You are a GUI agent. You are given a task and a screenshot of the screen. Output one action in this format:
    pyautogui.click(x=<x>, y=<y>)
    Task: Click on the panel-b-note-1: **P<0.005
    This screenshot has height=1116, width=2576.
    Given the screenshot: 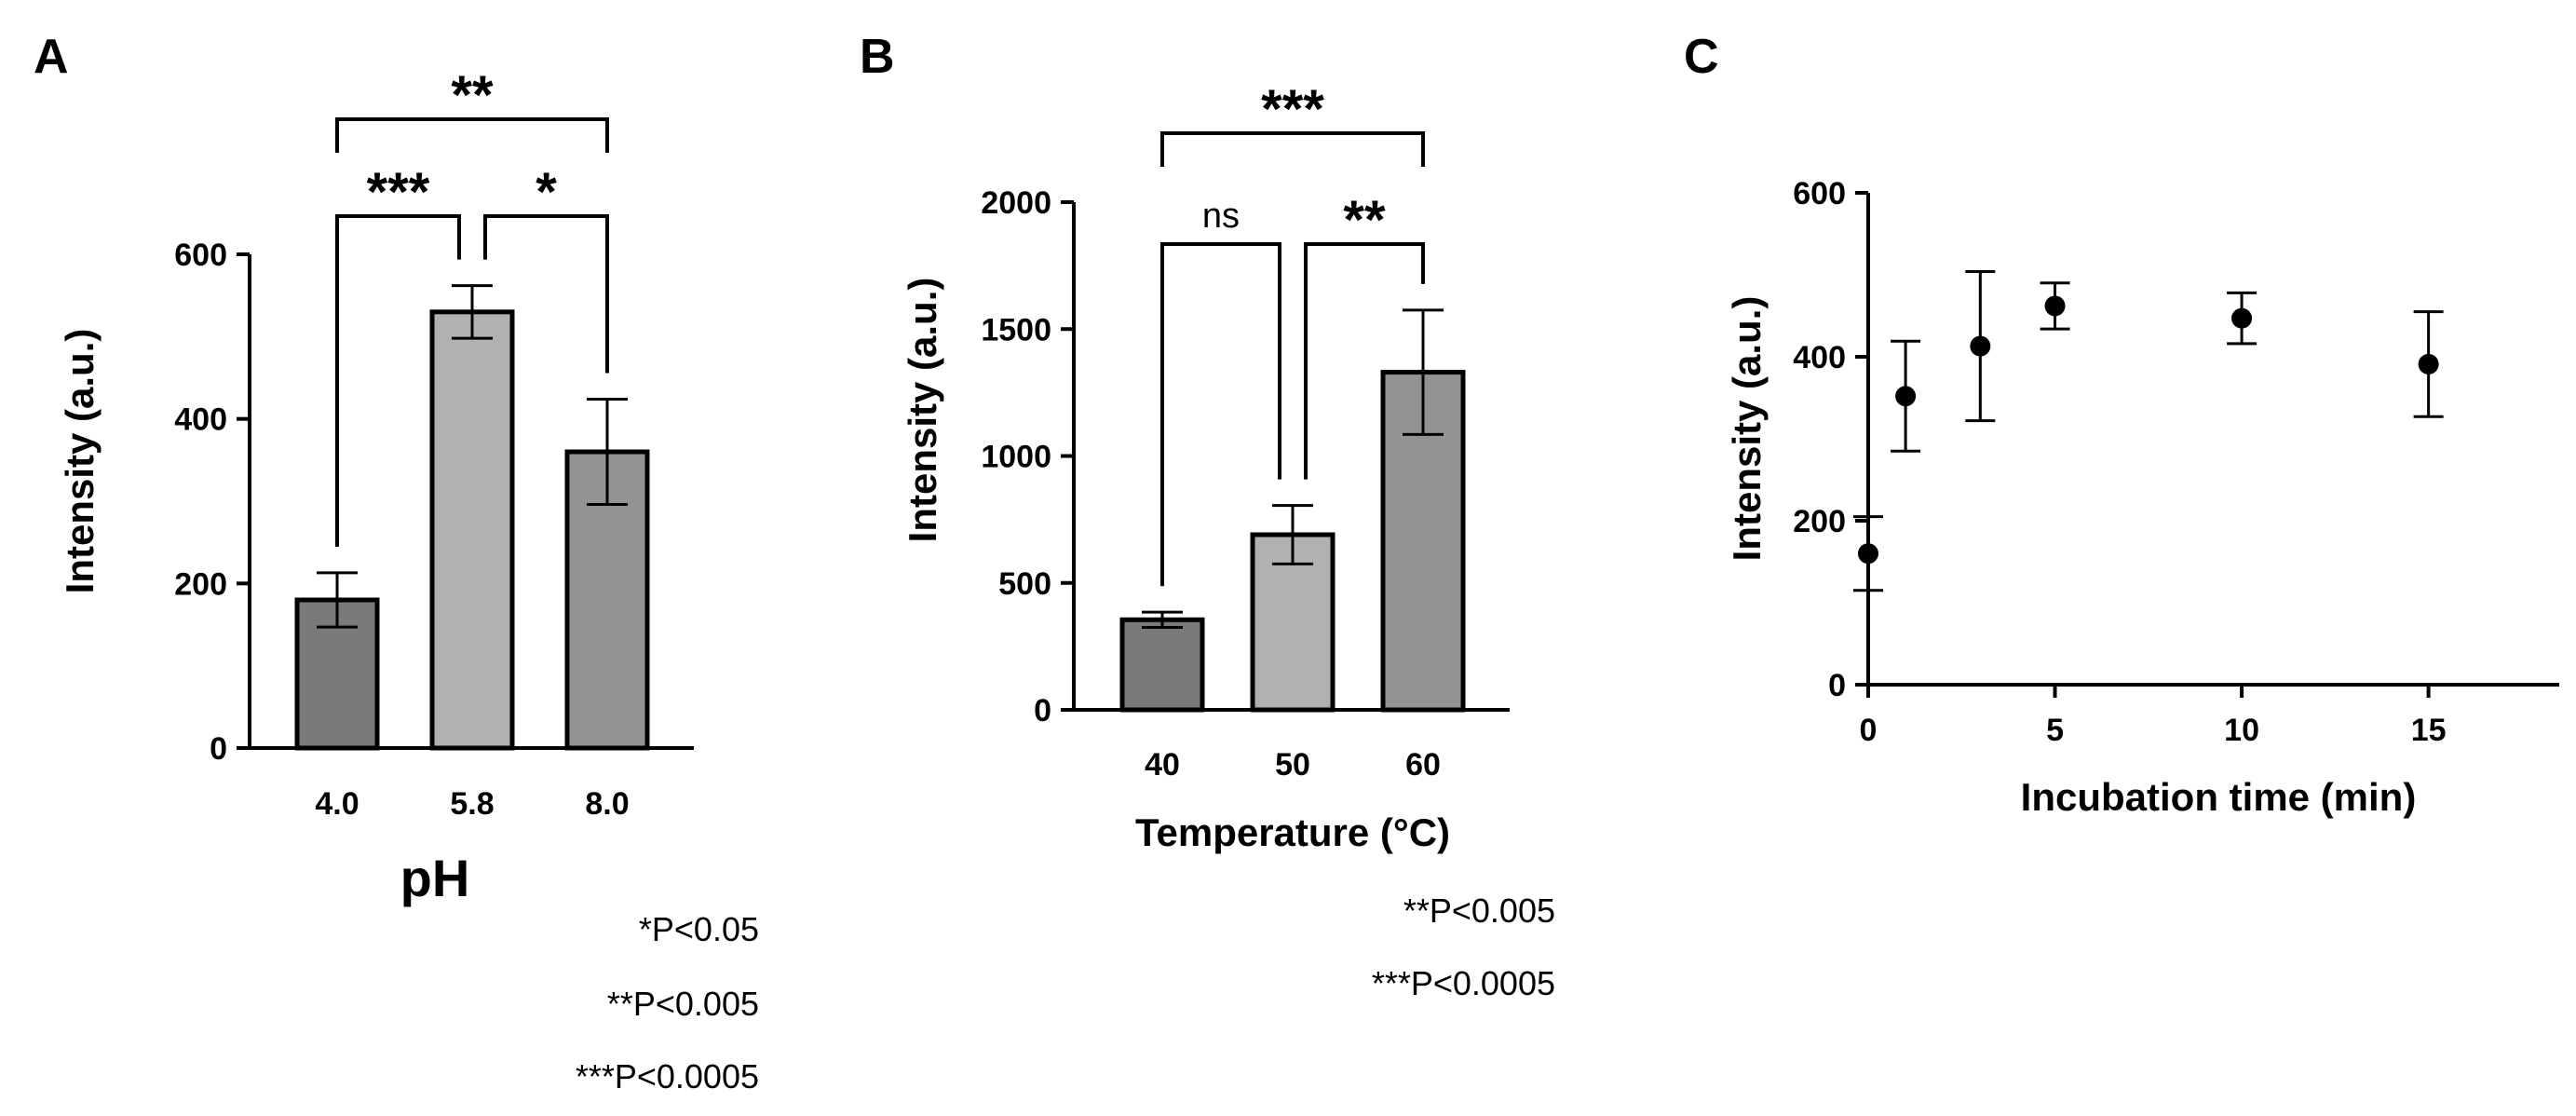 What is the action you would take?
    pyautogui.click(x=1479, y=911)
    